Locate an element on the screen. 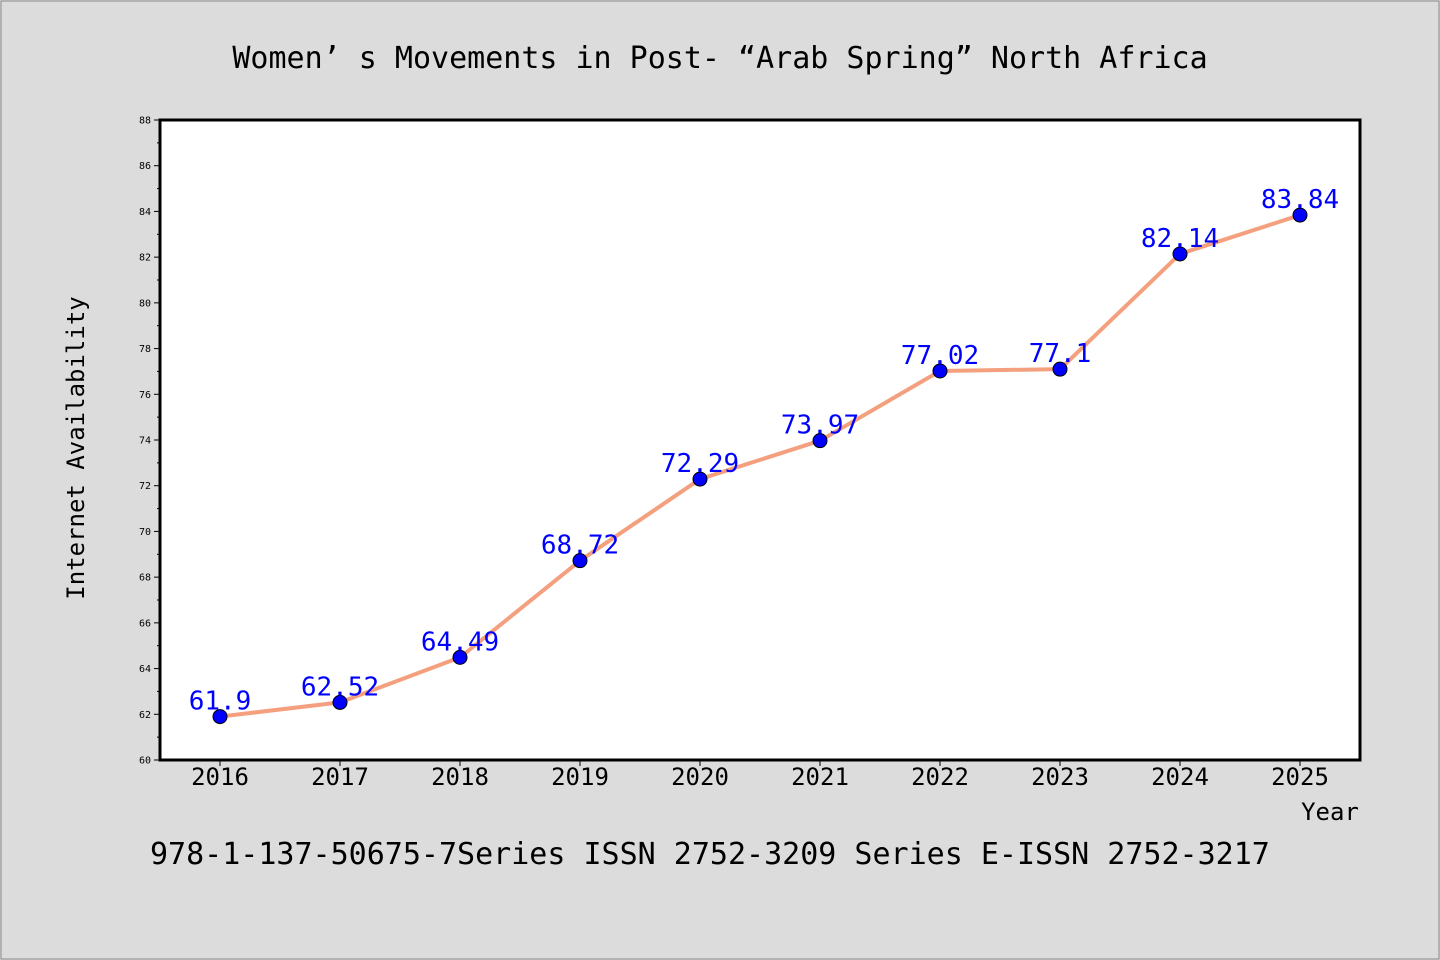 Image resolution: width=1440 pixels, height=960 pixels. x-tick-label: 2017 is located at coordinates (340, 777).